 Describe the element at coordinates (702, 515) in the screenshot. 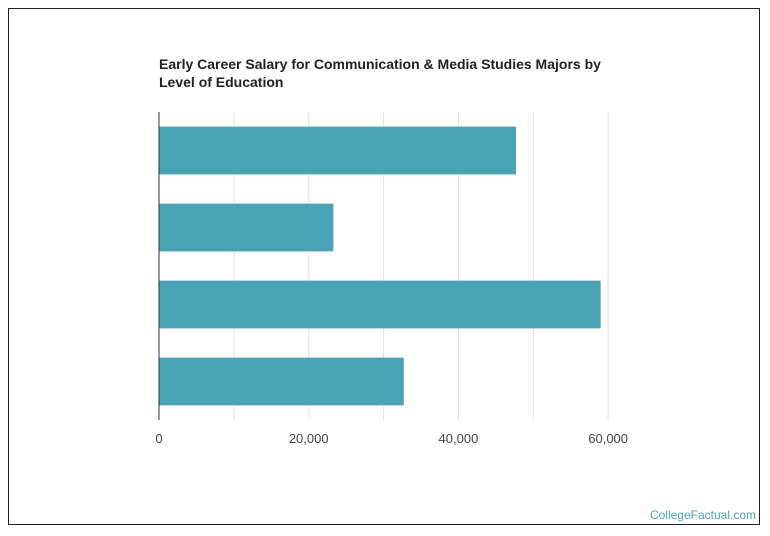

I see `source-credit-link: CollegeFactual.com` at that location.